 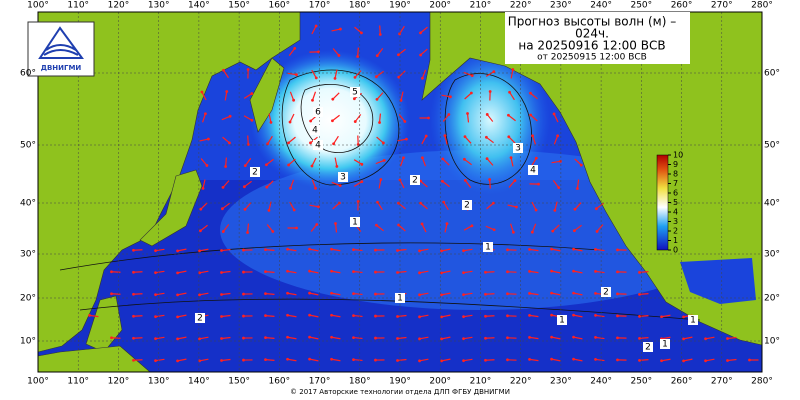 I want to click on lon-label: 110°, so click(x=78, y=382).